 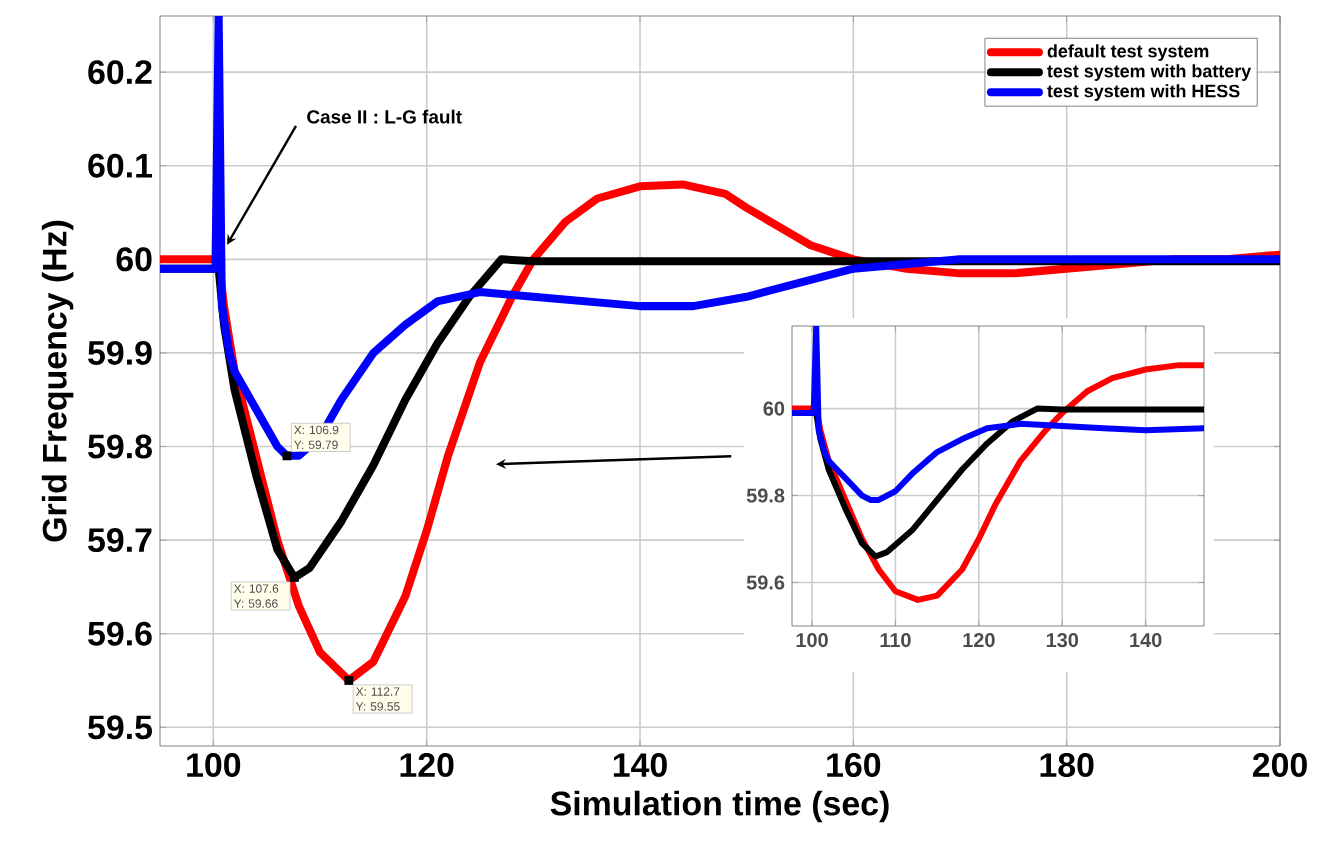 What do you see at coordinates (384, 116) in the screenshot?
I see `annotation: Case II : L-G fault` at bounding box center [384, 116].